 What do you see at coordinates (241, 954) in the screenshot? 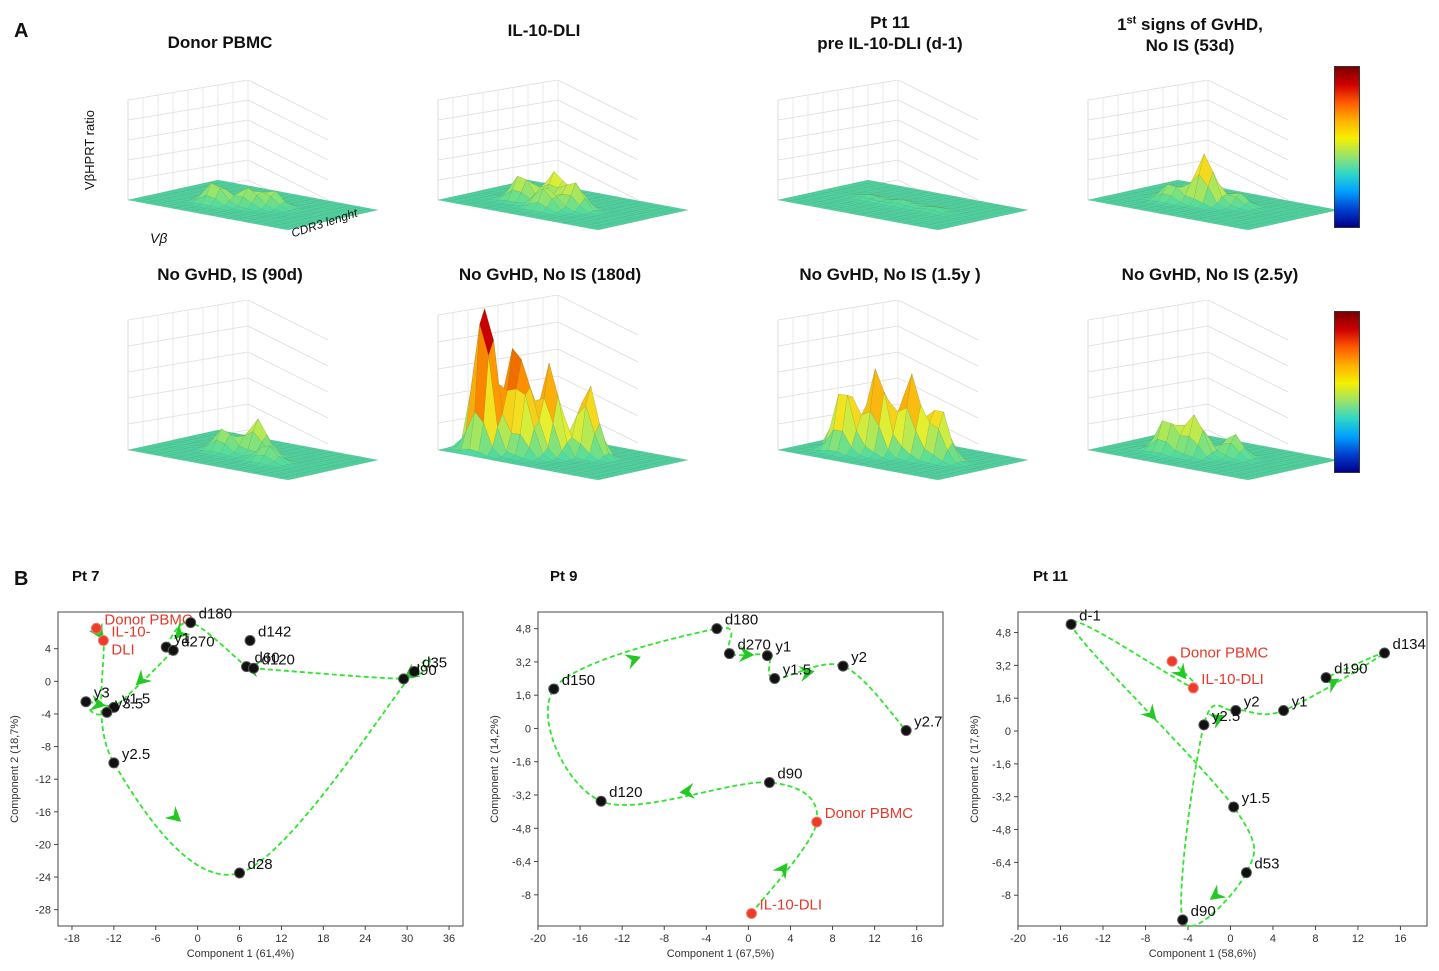
I see `x-axis-label: Component 1 (61,4%)` at bounding box center [241, 954].